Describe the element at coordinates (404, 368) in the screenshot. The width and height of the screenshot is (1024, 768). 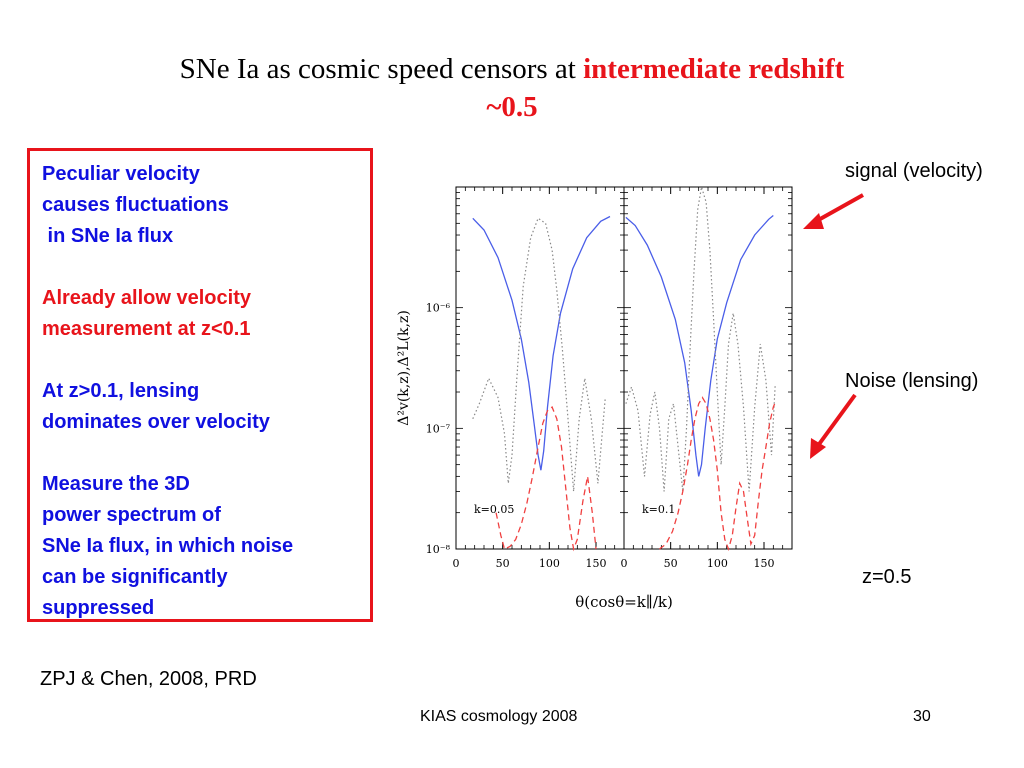
I see `y-axis-label: Δ²v(k,z),Δ²L(k,z)` at that location.